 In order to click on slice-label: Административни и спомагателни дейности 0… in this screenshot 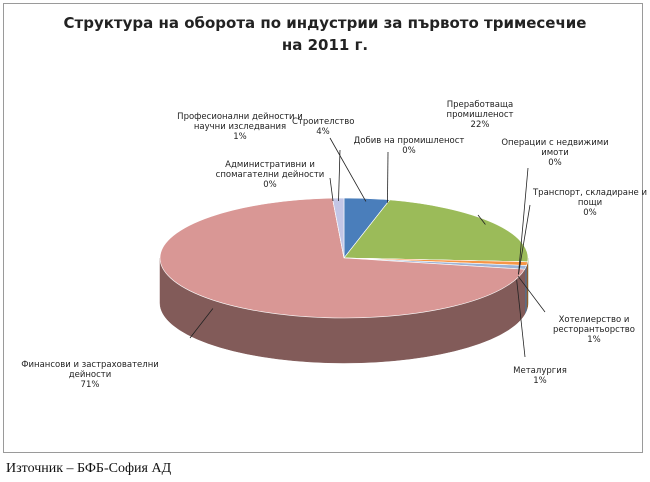, I will do `click(270, 175)`.